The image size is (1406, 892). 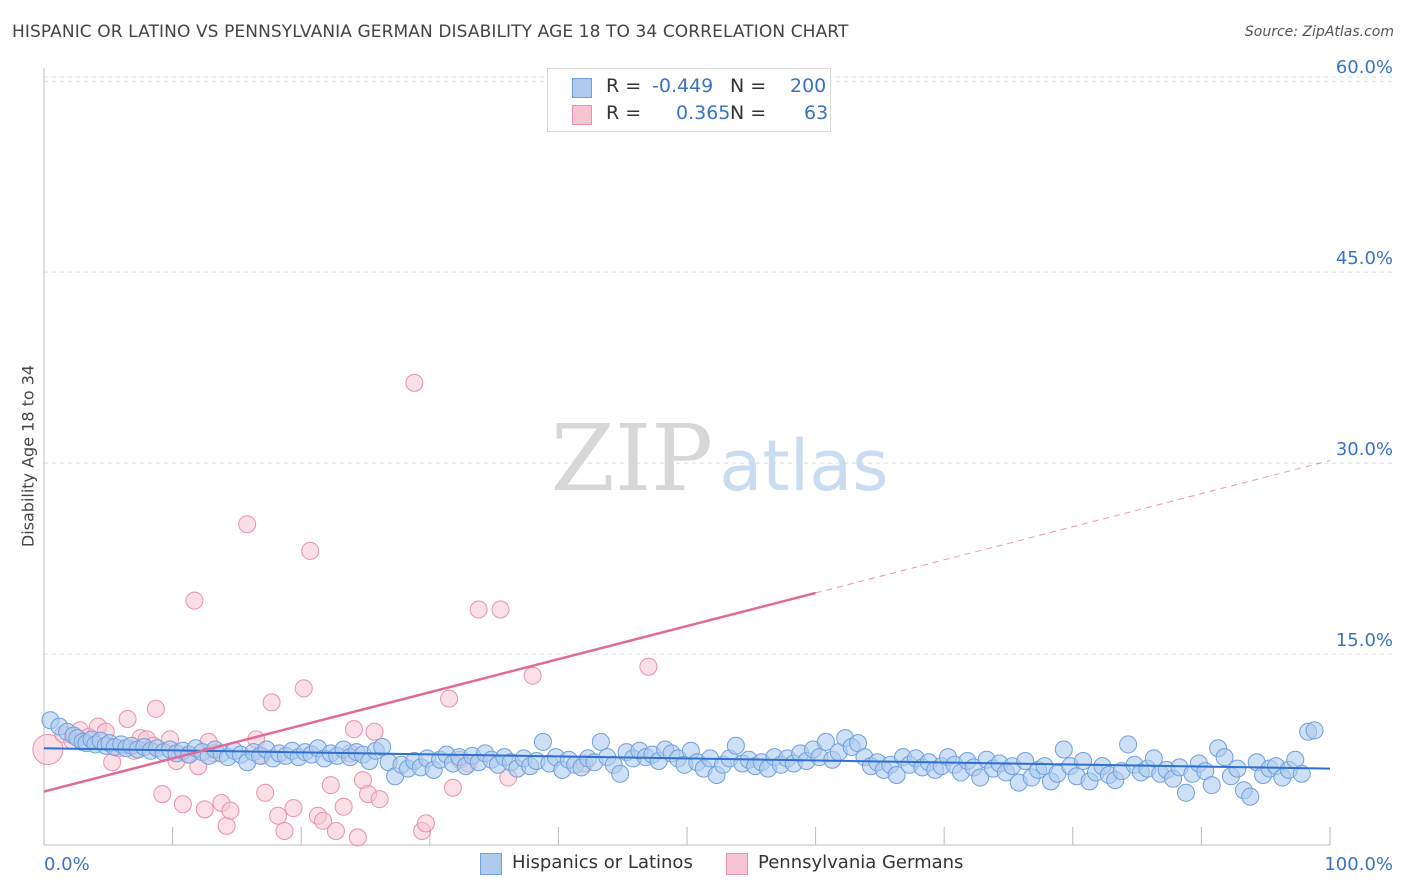 I want to click on bottom-legend-swatch-blue, so click(x=491, y=864).